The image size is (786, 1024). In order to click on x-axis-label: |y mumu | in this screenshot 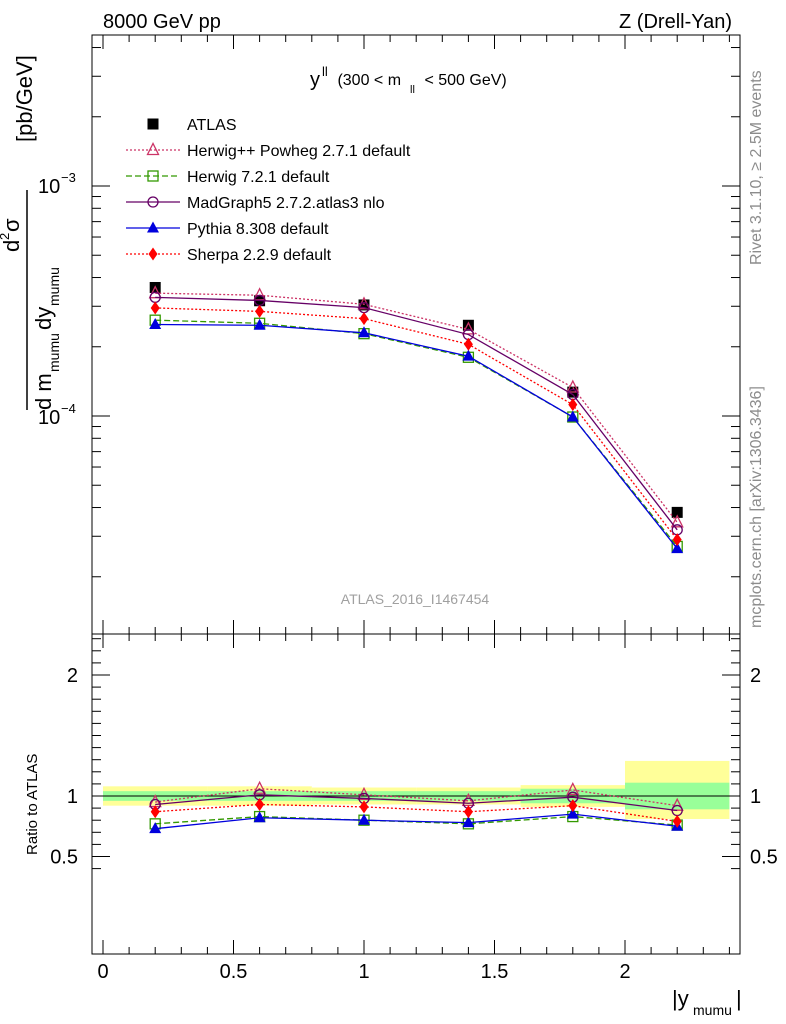, I will do `click(707, 1002)`.